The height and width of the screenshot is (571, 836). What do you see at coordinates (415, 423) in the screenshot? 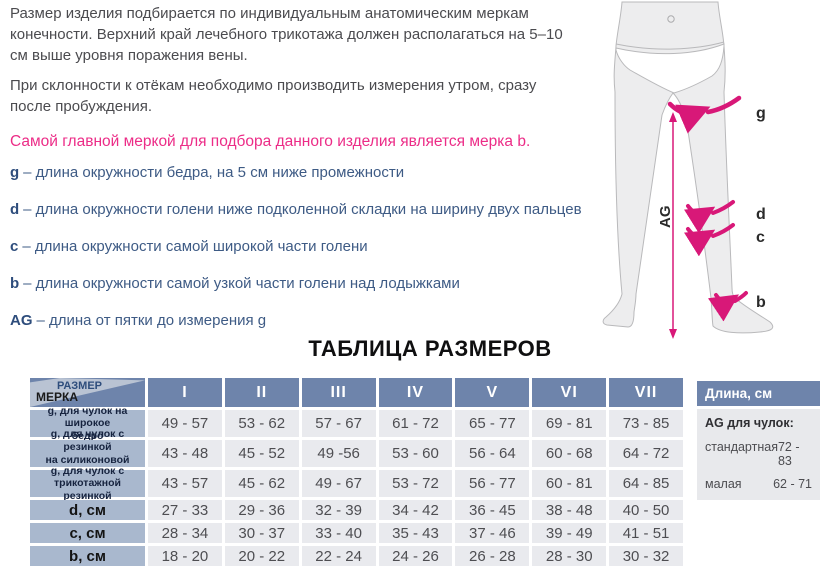
I see `size-cell: 61 - 72` at bounding box center [415, 423].